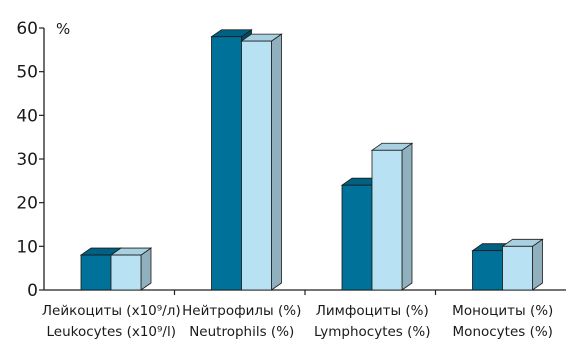 This screenshot has height=341, width=569. I want to click on y-tick-label: 30, so click(27, 160).